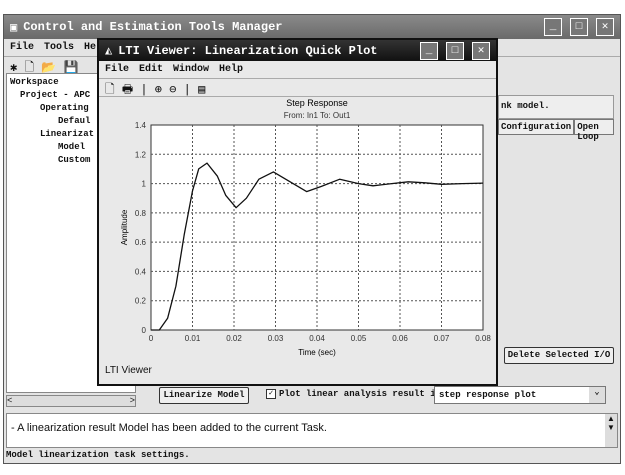 The width and height of the screenshot is (625, 475). What do you see at coordinates (536, 127) in the screenshot?
I see `col-configuration: Configuration` at bounding box center [536, 127].